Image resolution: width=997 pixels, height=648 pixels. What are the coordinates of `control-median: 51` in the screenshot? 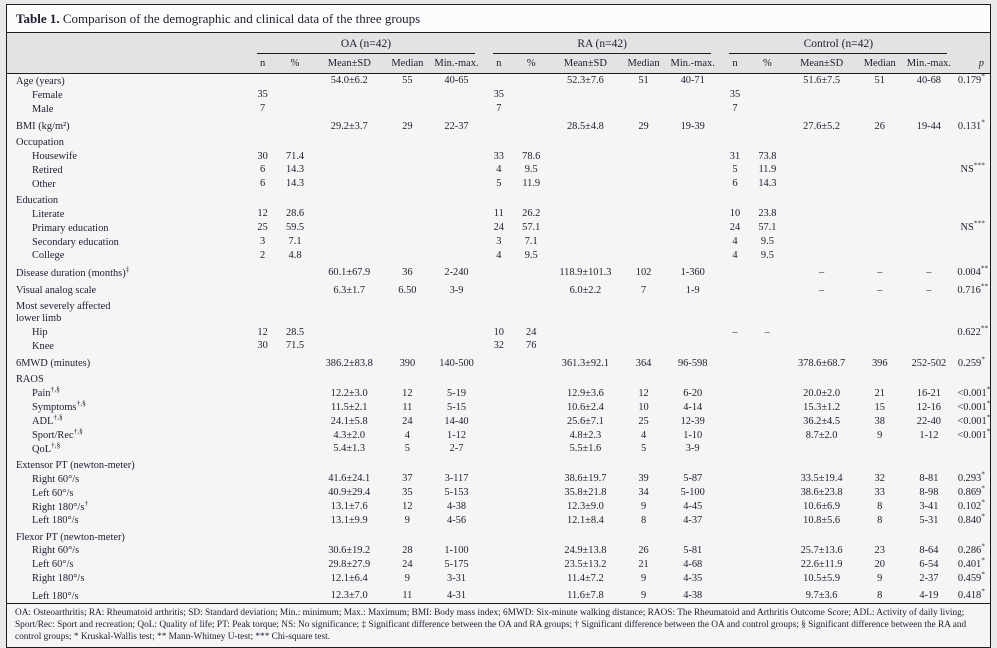 It's located at (879, 81).